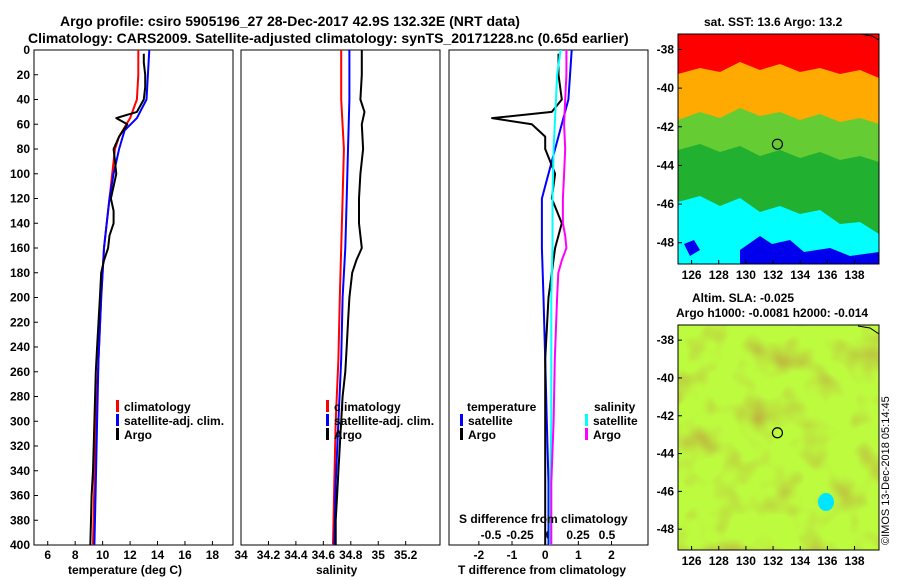 This screenshot has width=900, height=580. I want to click on map-y-tick-label: -48, so click(666, 243).